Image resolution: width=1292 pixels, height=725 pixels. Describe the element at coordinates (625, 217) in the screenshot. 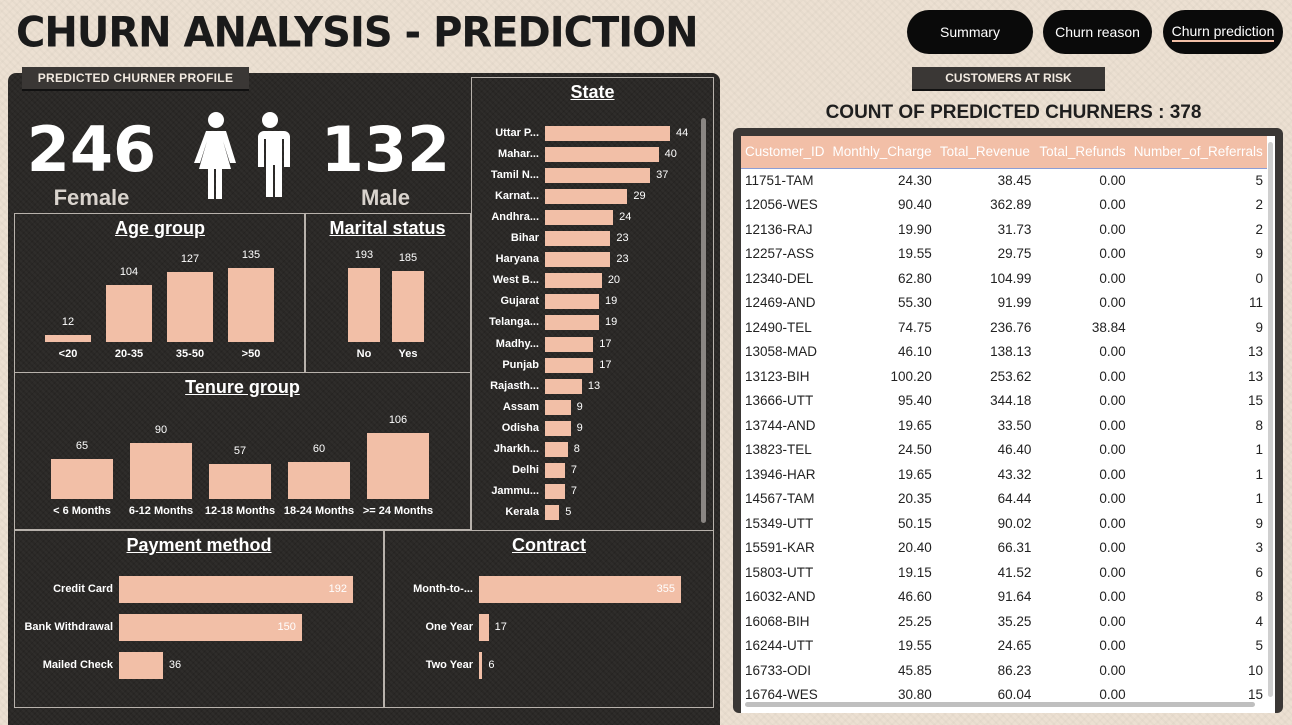

I see `data-label: 24` at that location.